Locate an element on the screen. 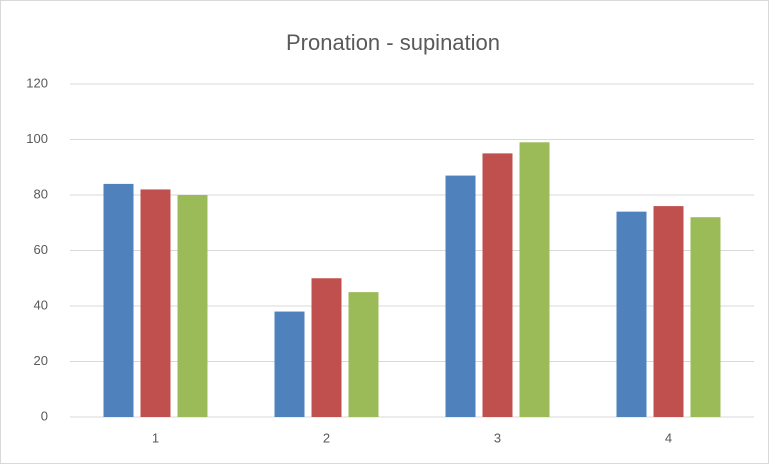  y-tick-label: 80 is located at coordinates (41, 193).